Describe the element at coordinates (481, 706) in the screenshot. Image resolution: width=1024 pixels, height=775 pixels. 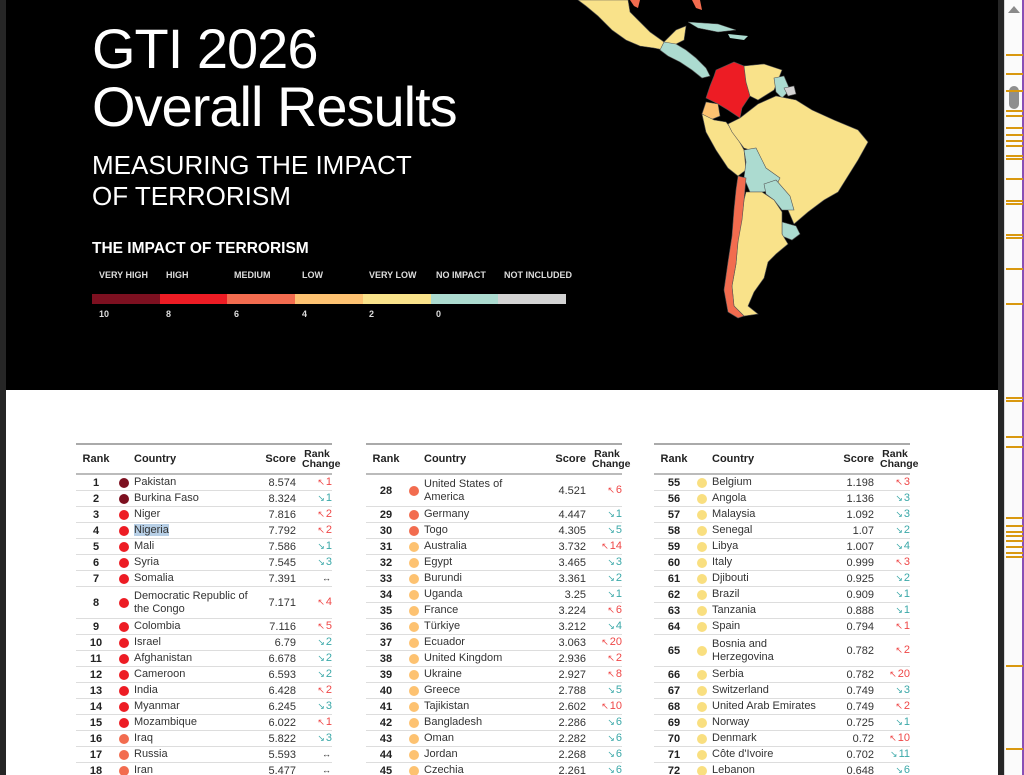
I see `country-cell: Tajikistan` at that location.